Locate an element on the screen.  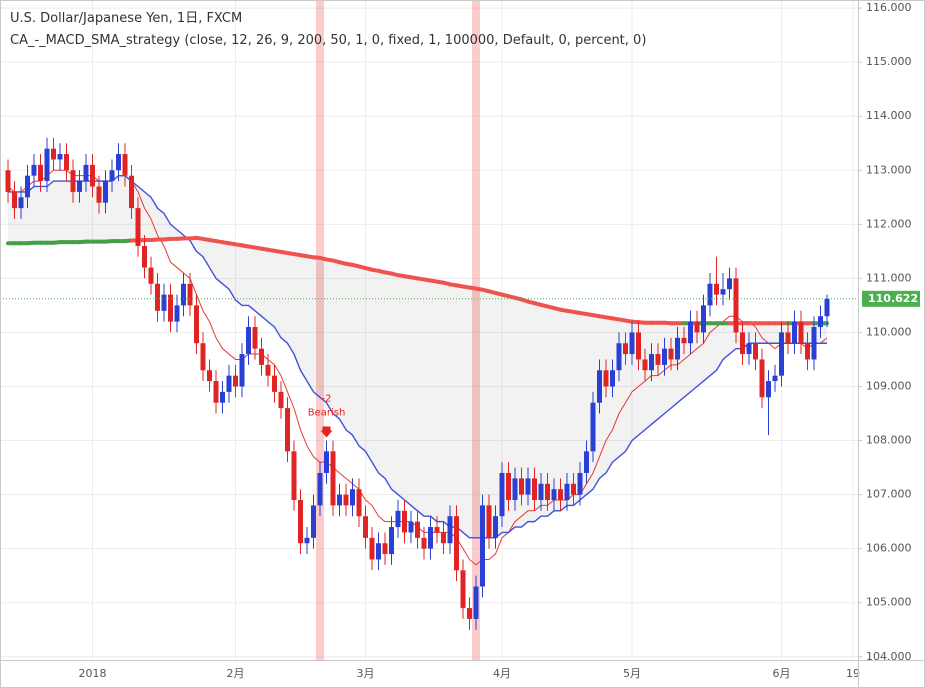
signal-text: Bearish is located at coordinates (327, 413).